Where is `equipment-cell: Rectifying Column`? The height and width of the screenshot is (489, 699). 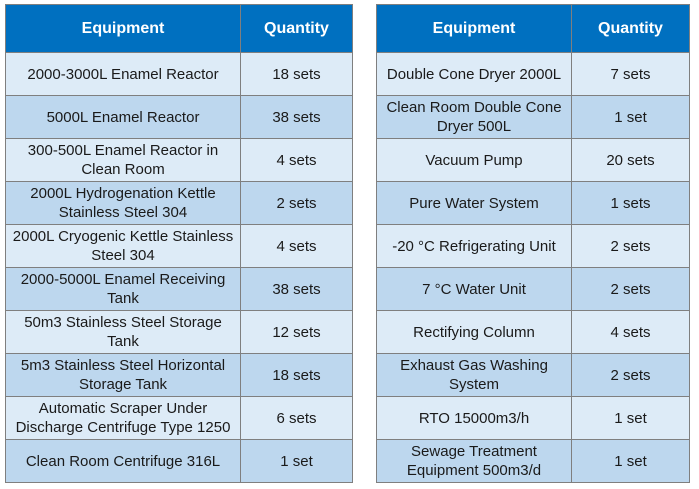
equipment-cell: Rectifying Column is located at coordinates (474, 332).